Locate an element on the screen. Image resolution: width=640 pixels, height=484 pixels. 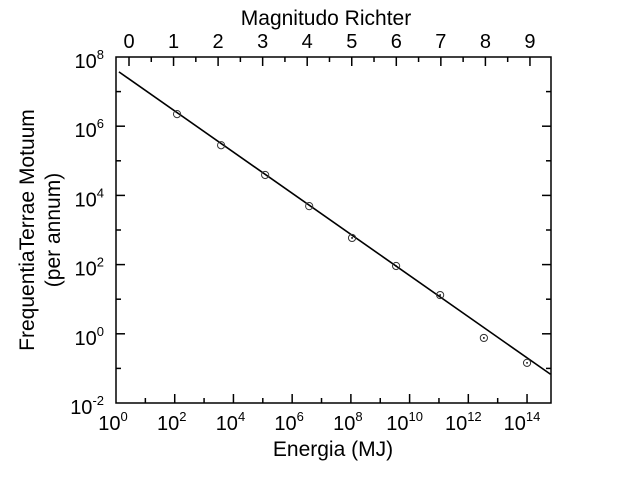
y-tick-label: 10⁸ is located at coordinates (89, 60).